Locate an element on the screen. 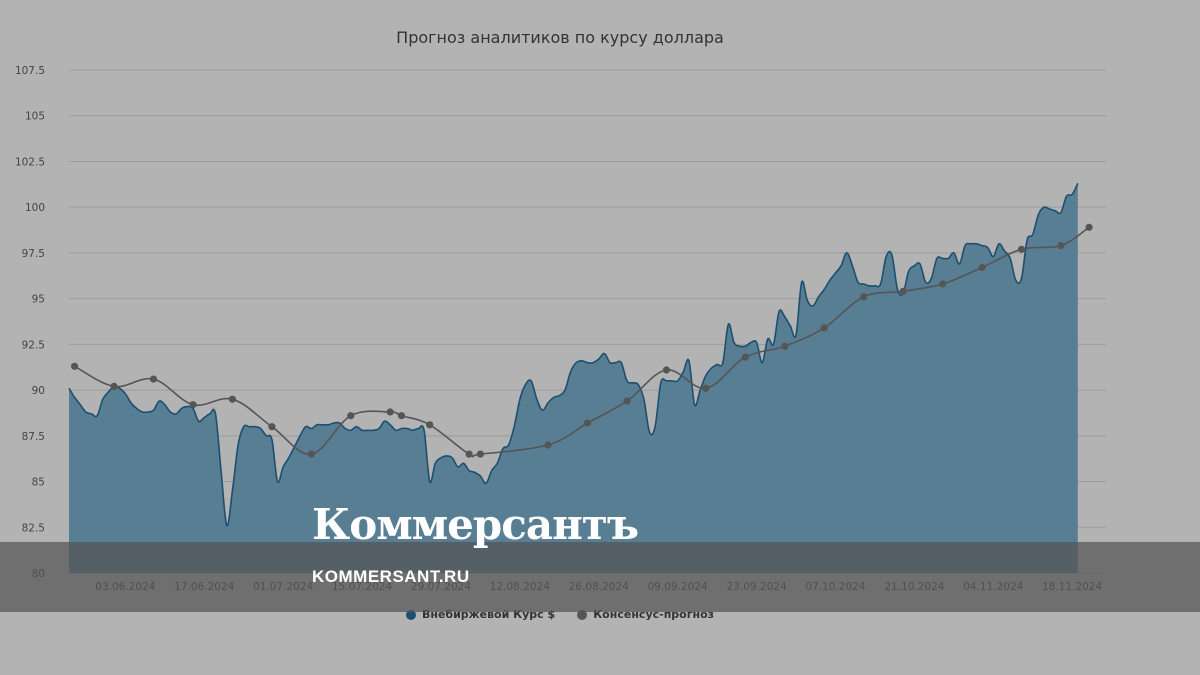 This screenshot has width=1200, height=675. y-tick-label: 90 is located at coordinates (38, 391).